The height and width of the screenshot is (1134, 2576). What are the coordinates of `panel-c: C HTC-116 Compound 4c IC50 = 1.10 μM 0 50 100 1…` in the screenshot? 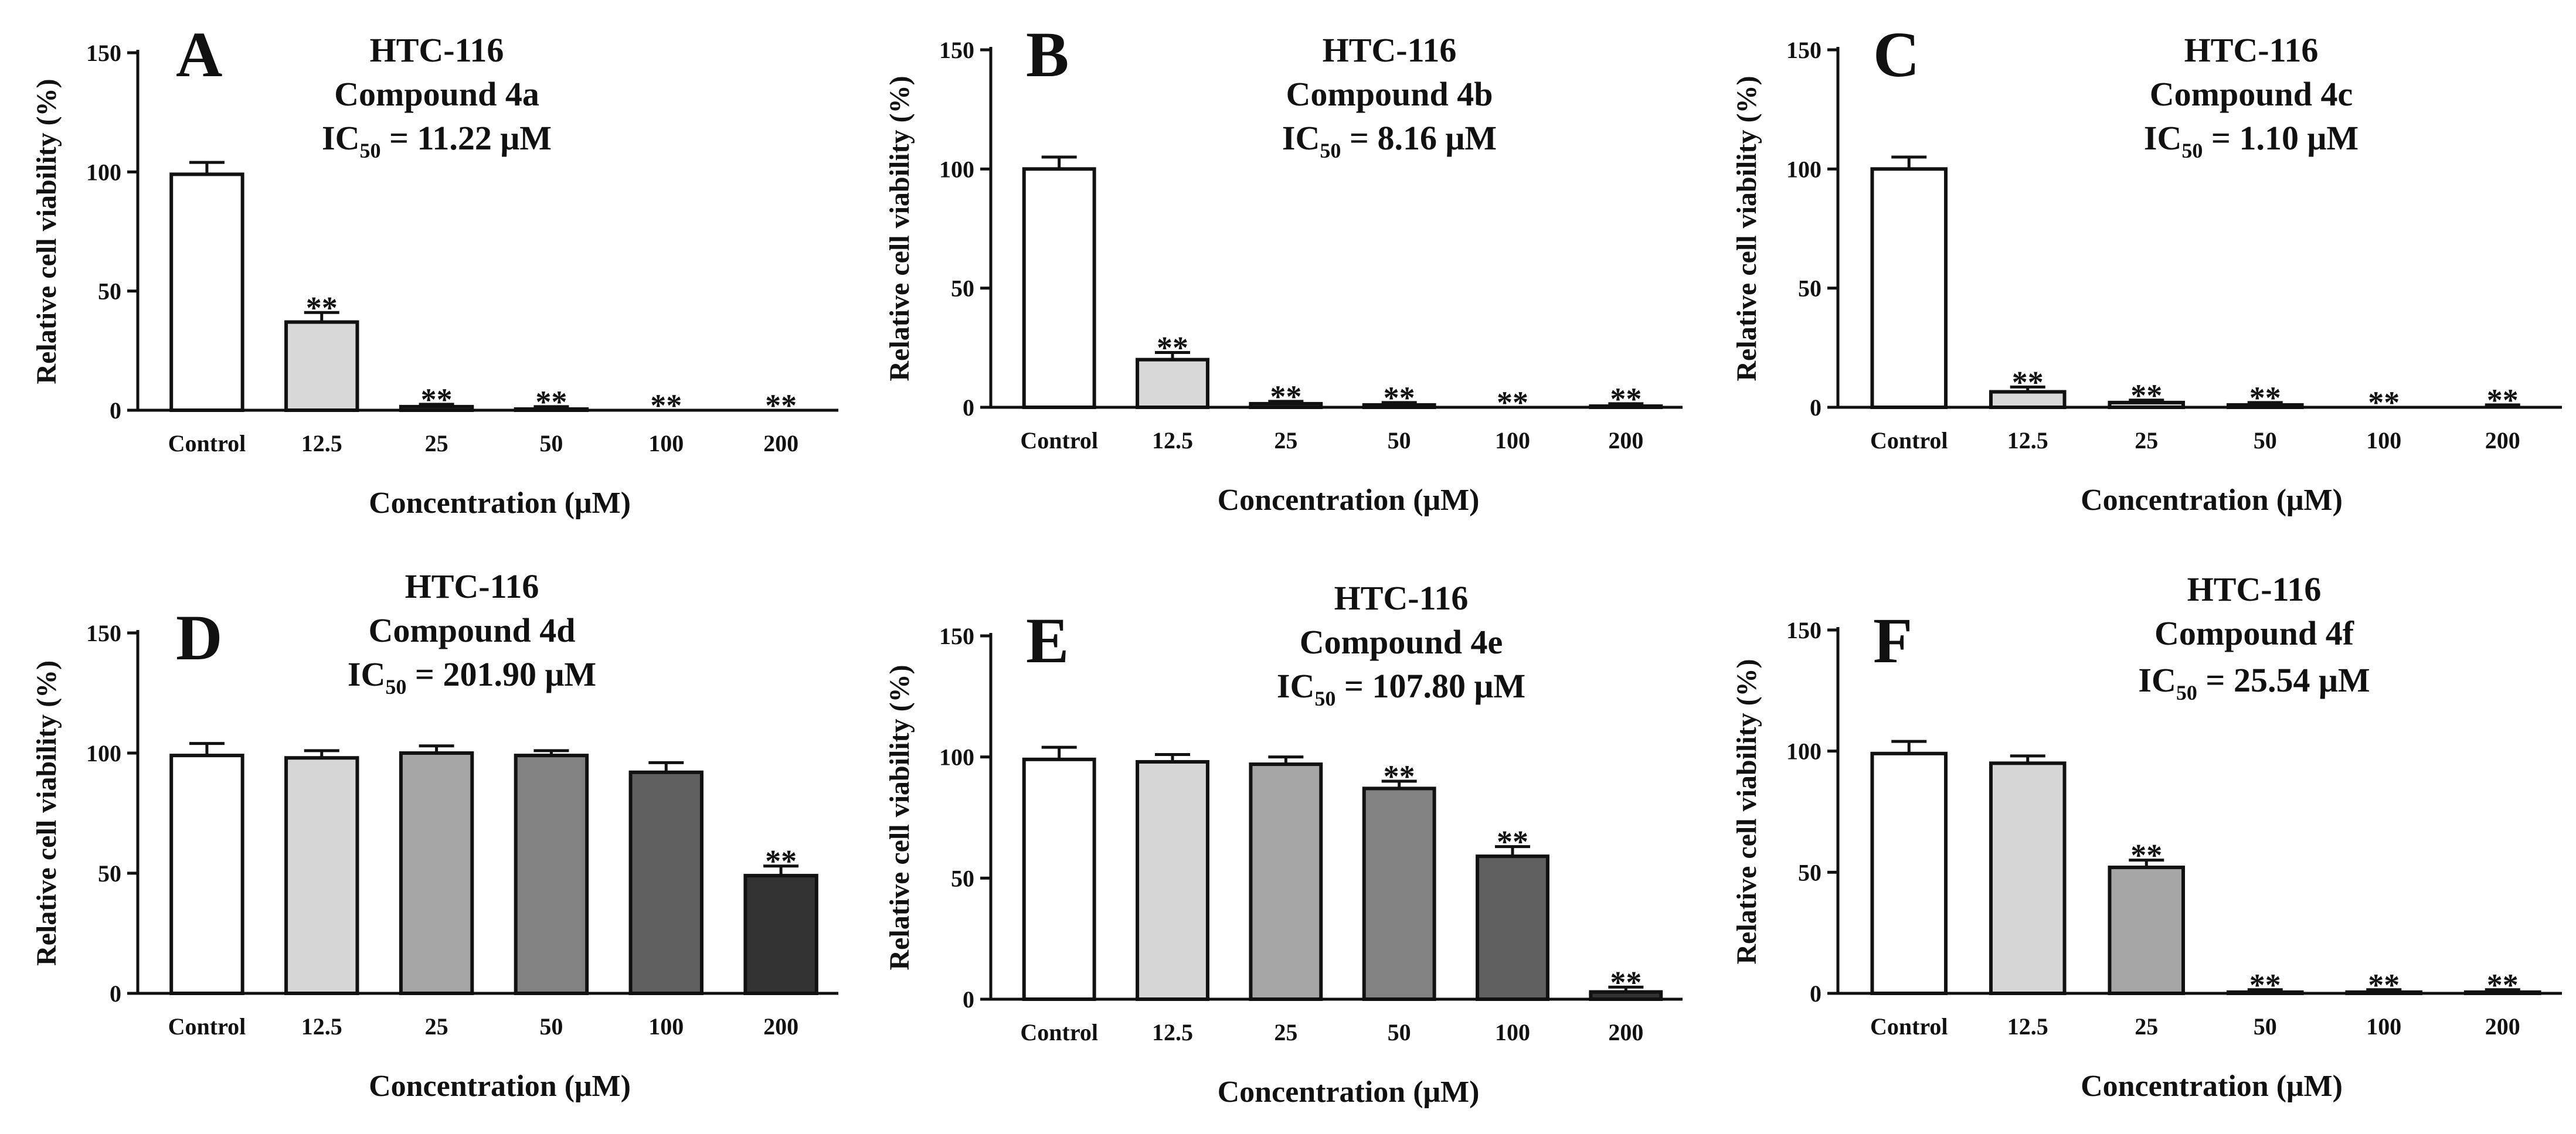 It's located at (2146, 268).